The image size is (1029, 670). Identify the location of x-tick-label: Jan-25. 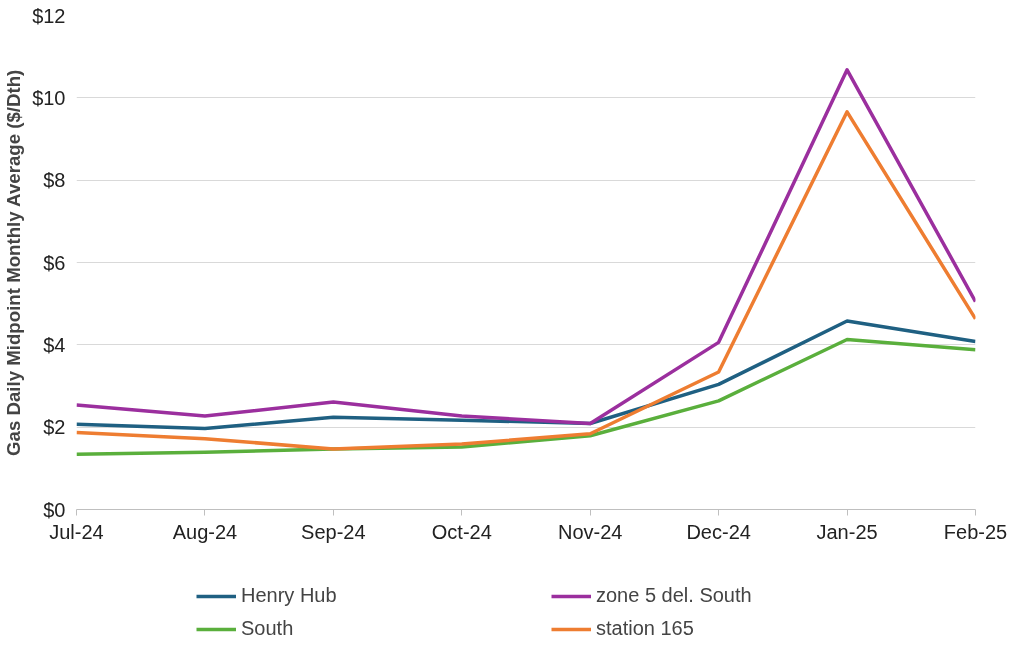
(847, 531).